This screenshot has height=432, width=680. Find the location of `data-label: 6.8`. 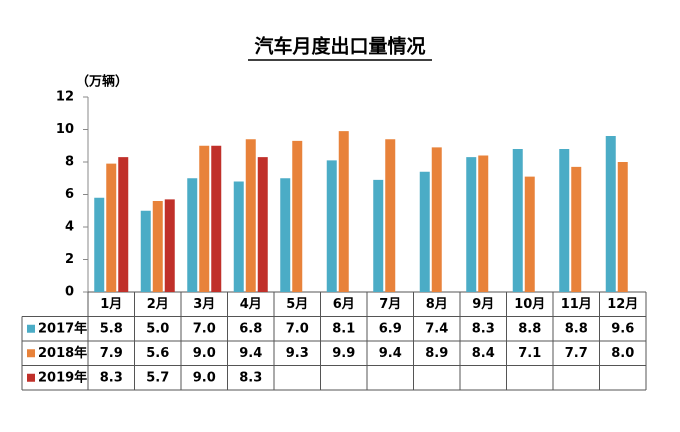

data-label: 6.8 is located at coordinates (250, 328).